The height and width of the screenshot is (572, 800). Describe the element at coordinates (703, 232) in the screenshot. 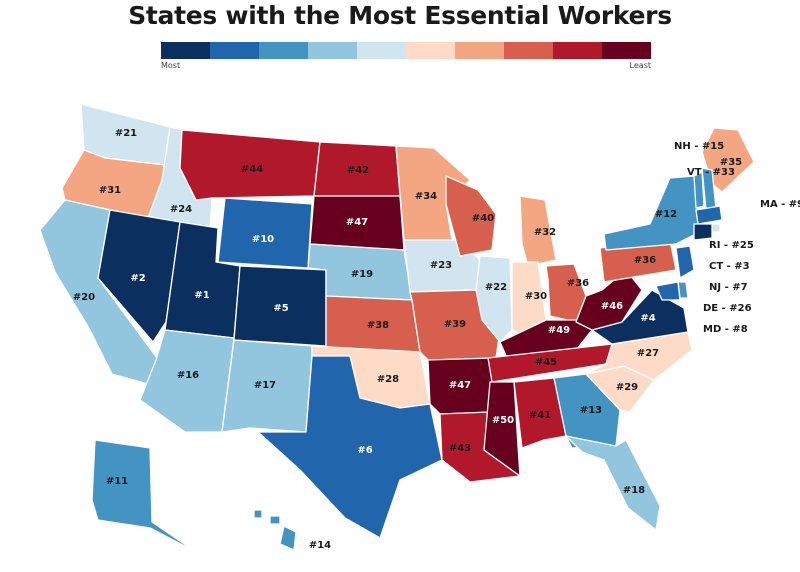

I see `state-connecticut` at that location.